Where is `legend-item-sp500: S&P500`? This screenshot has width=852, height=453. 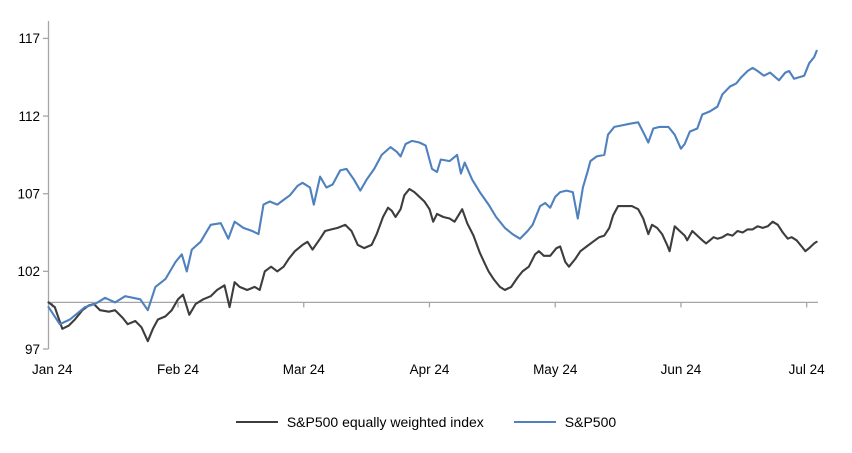
legend-item-sp500: S&P500 is located at coordinates (565, 422).